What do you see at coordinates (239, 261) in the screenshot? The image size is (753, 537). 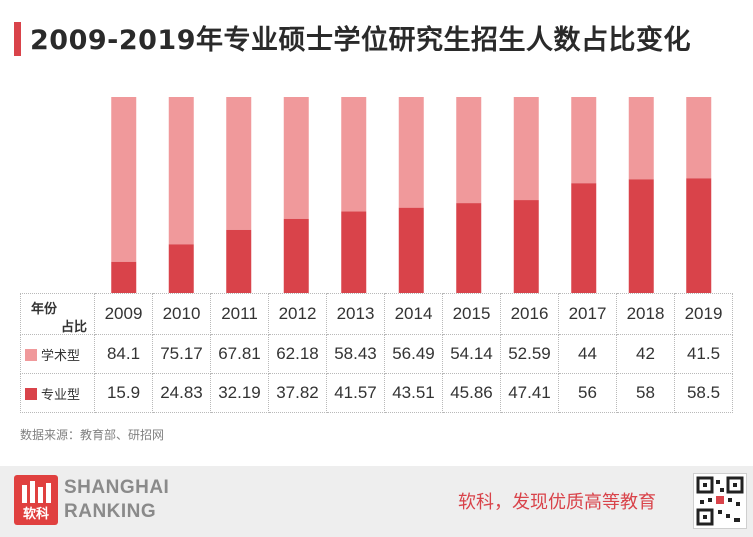 I see `bar-professional-2011` at bounding box center [239, 261].